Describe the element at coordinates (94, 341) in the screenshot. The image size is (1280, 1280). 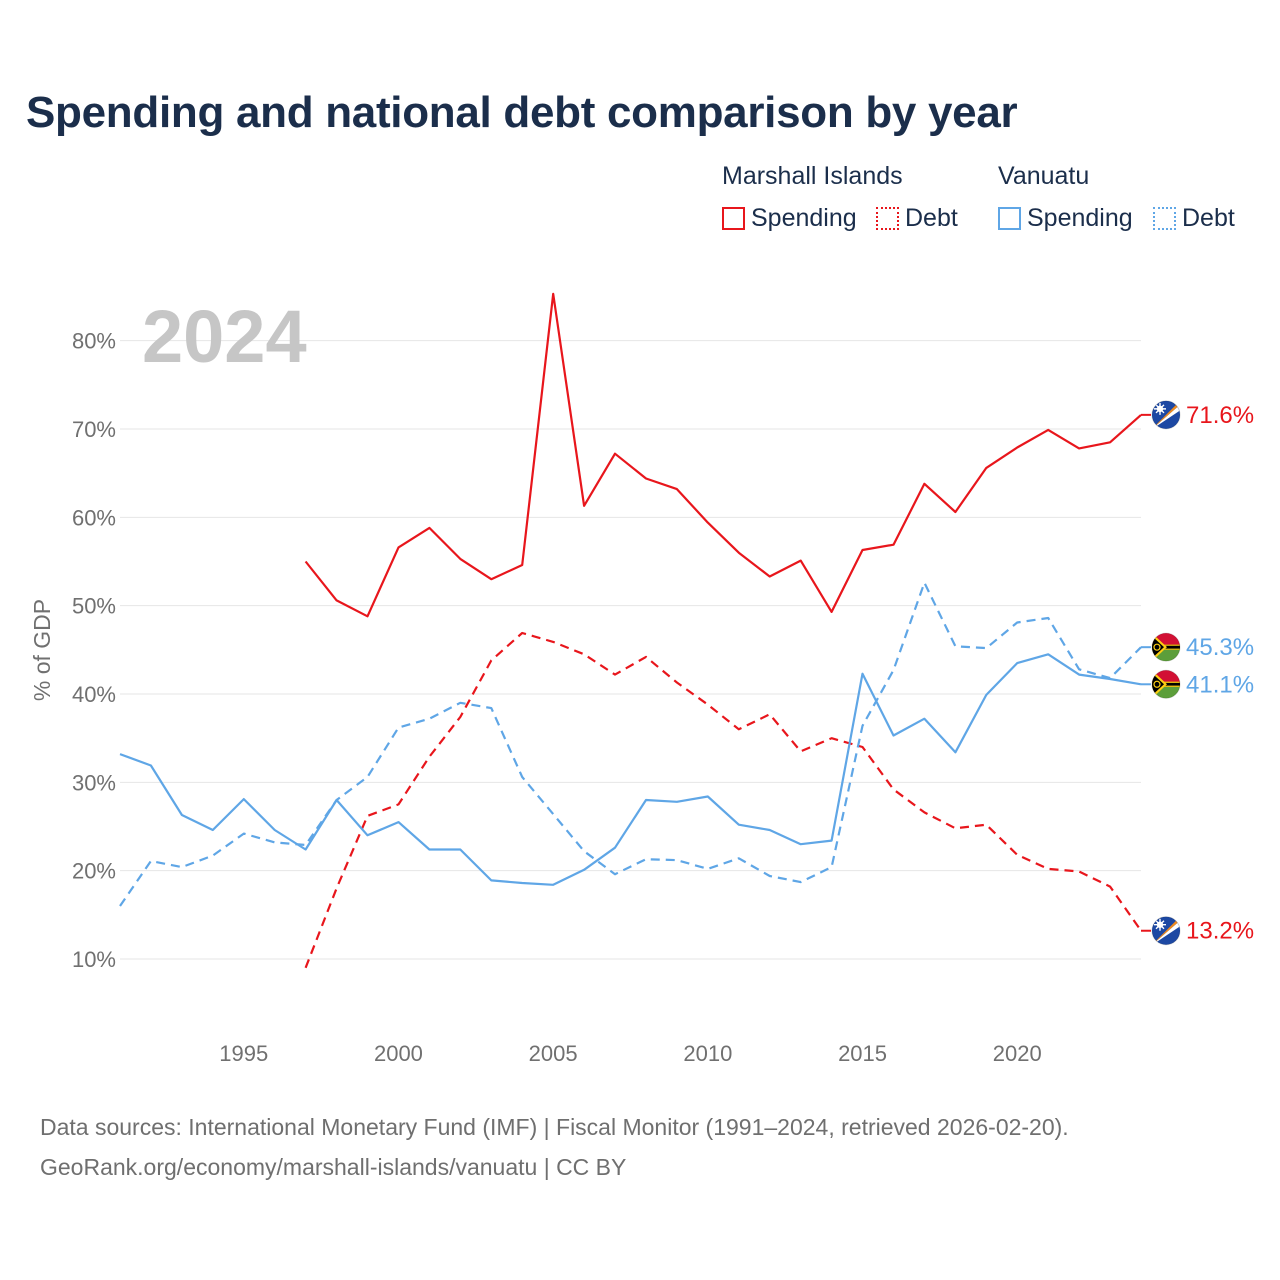
I see `y-tick-label: 80%` at that location.